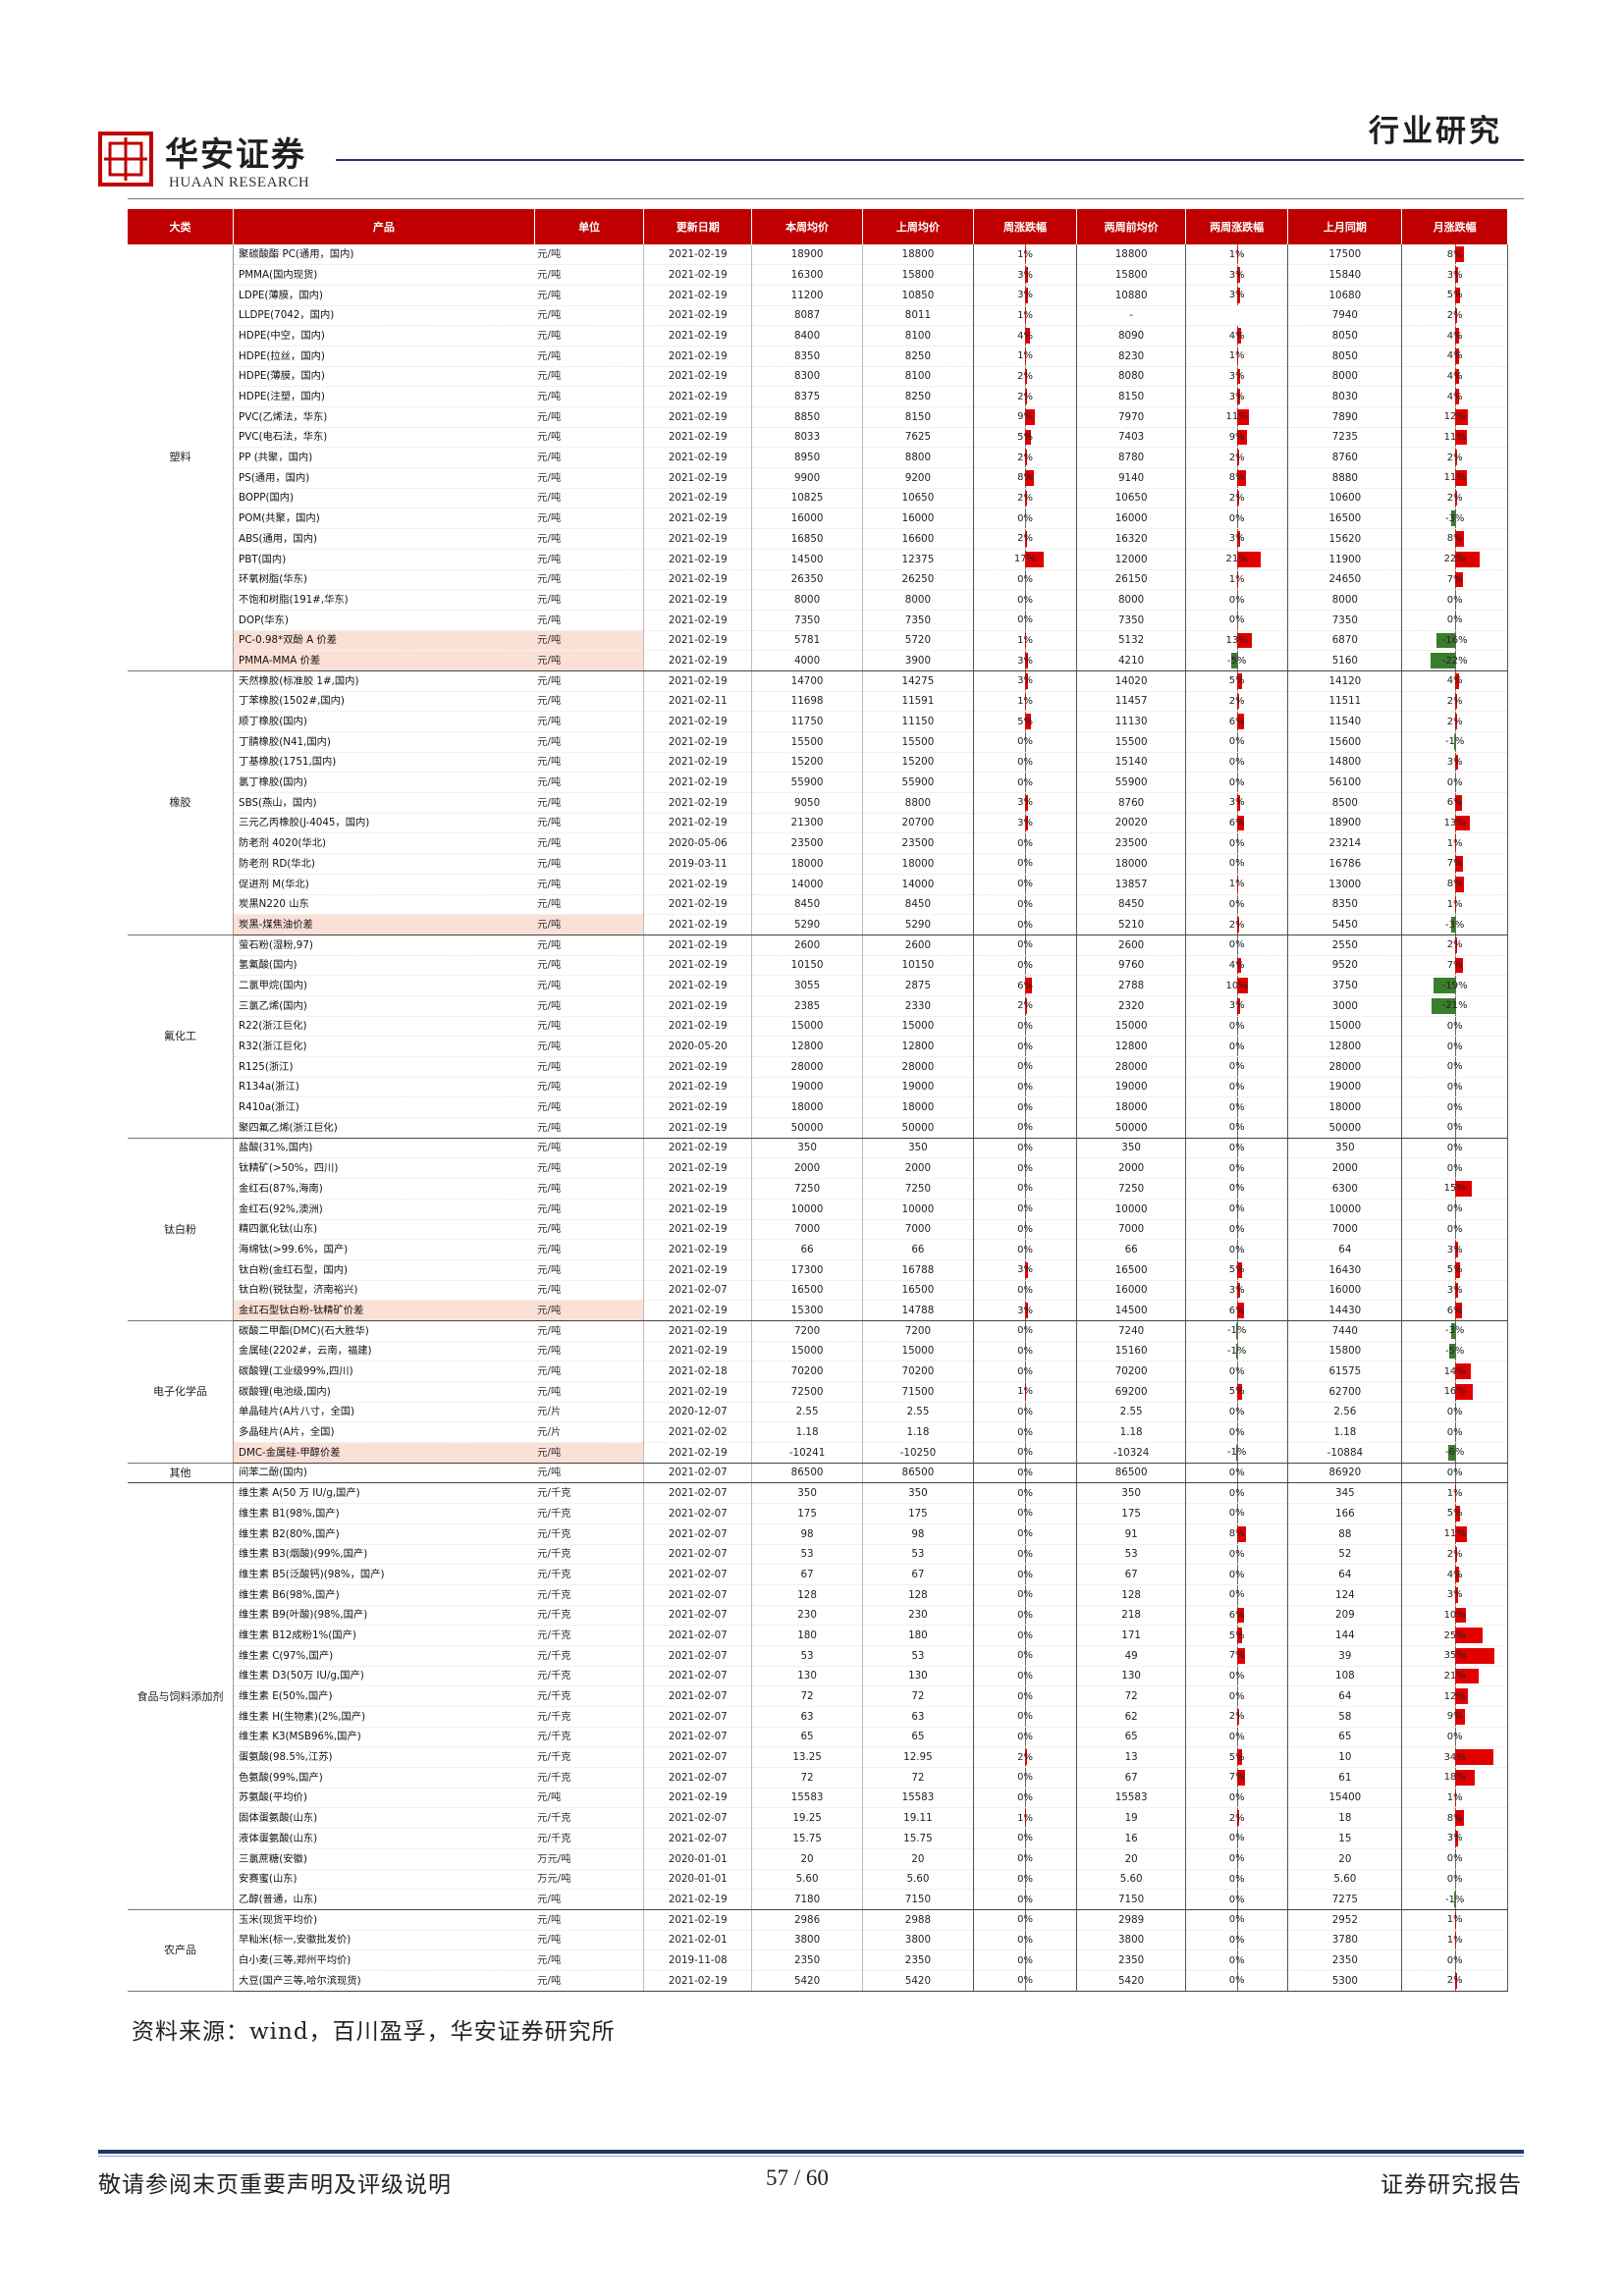  I want to click on product-name: 碳酸锂(工业级99%,四川), so click(384, 1371).